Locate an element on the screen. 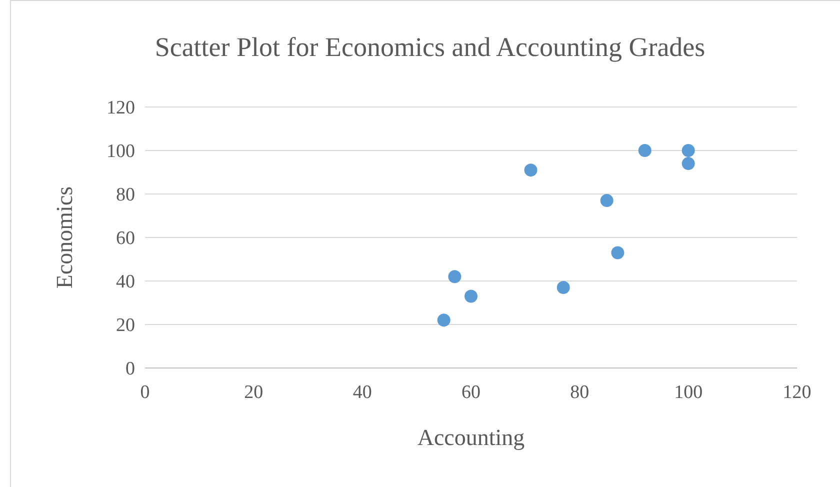  y-axis-title: Economics is located at coordinates (64, 237).